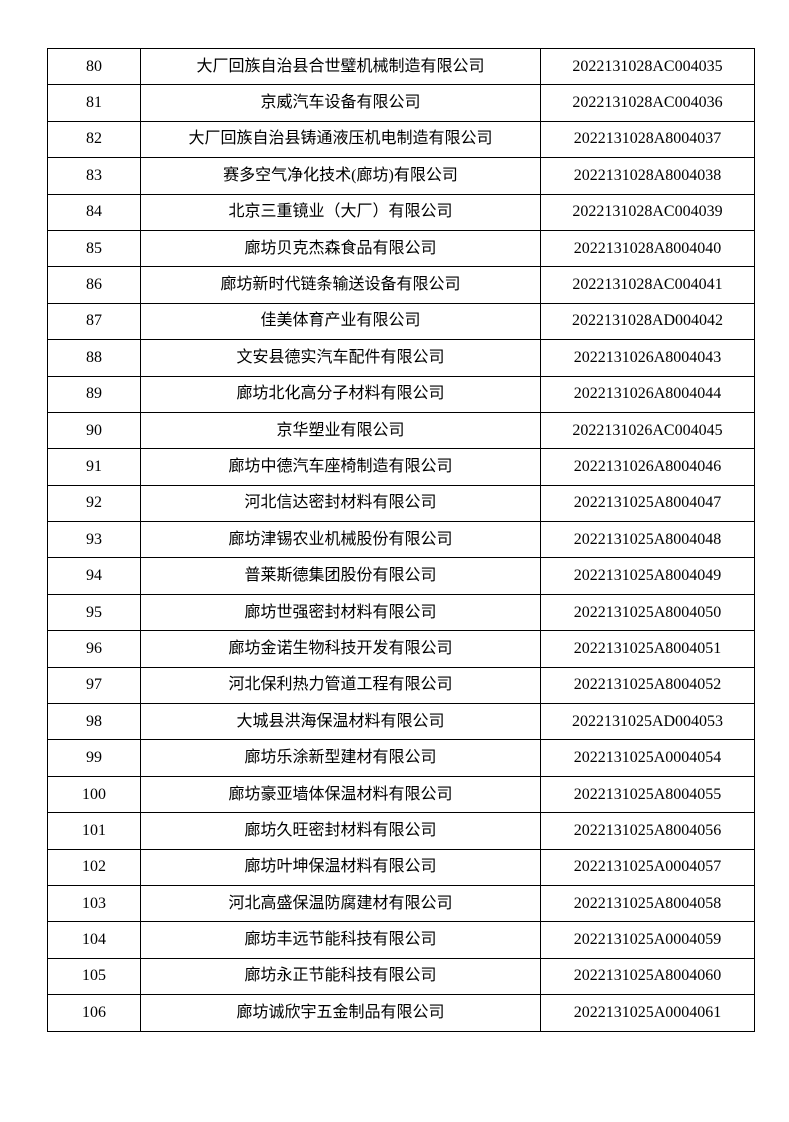 Image resolution: width=789 pixels, height=1122 pixels. Describe the element at coordinates (94, 831) in the screenshot. I see `row-index-cell: 101` at that location.